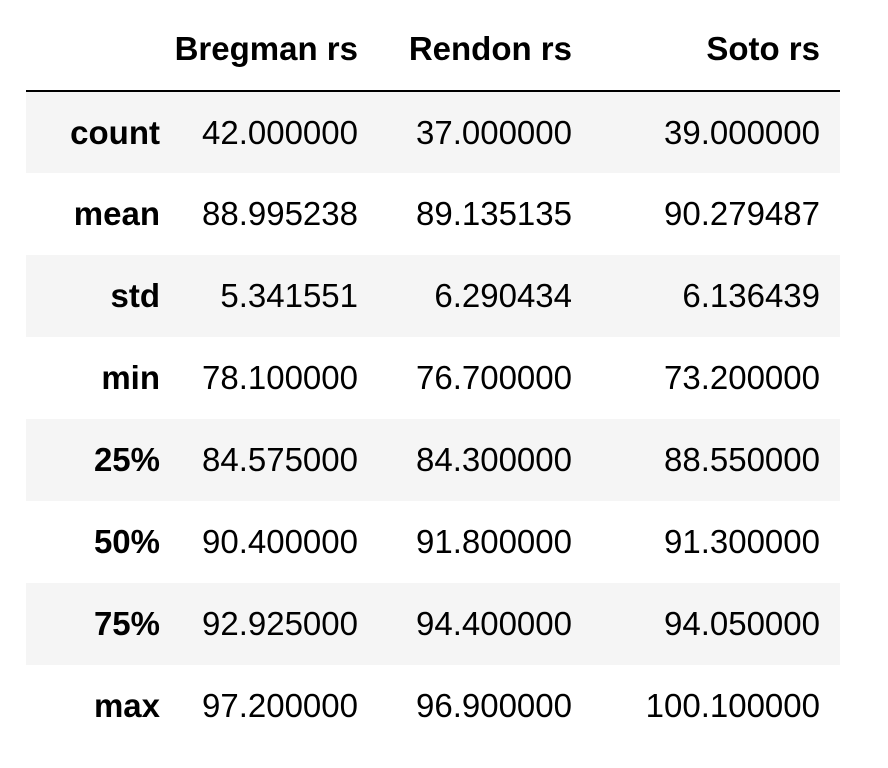 The width and height of the screenshot is (888, 768). I want to click on table-row: count 42.000000 37.000000 39.000000, so click(433, 132).